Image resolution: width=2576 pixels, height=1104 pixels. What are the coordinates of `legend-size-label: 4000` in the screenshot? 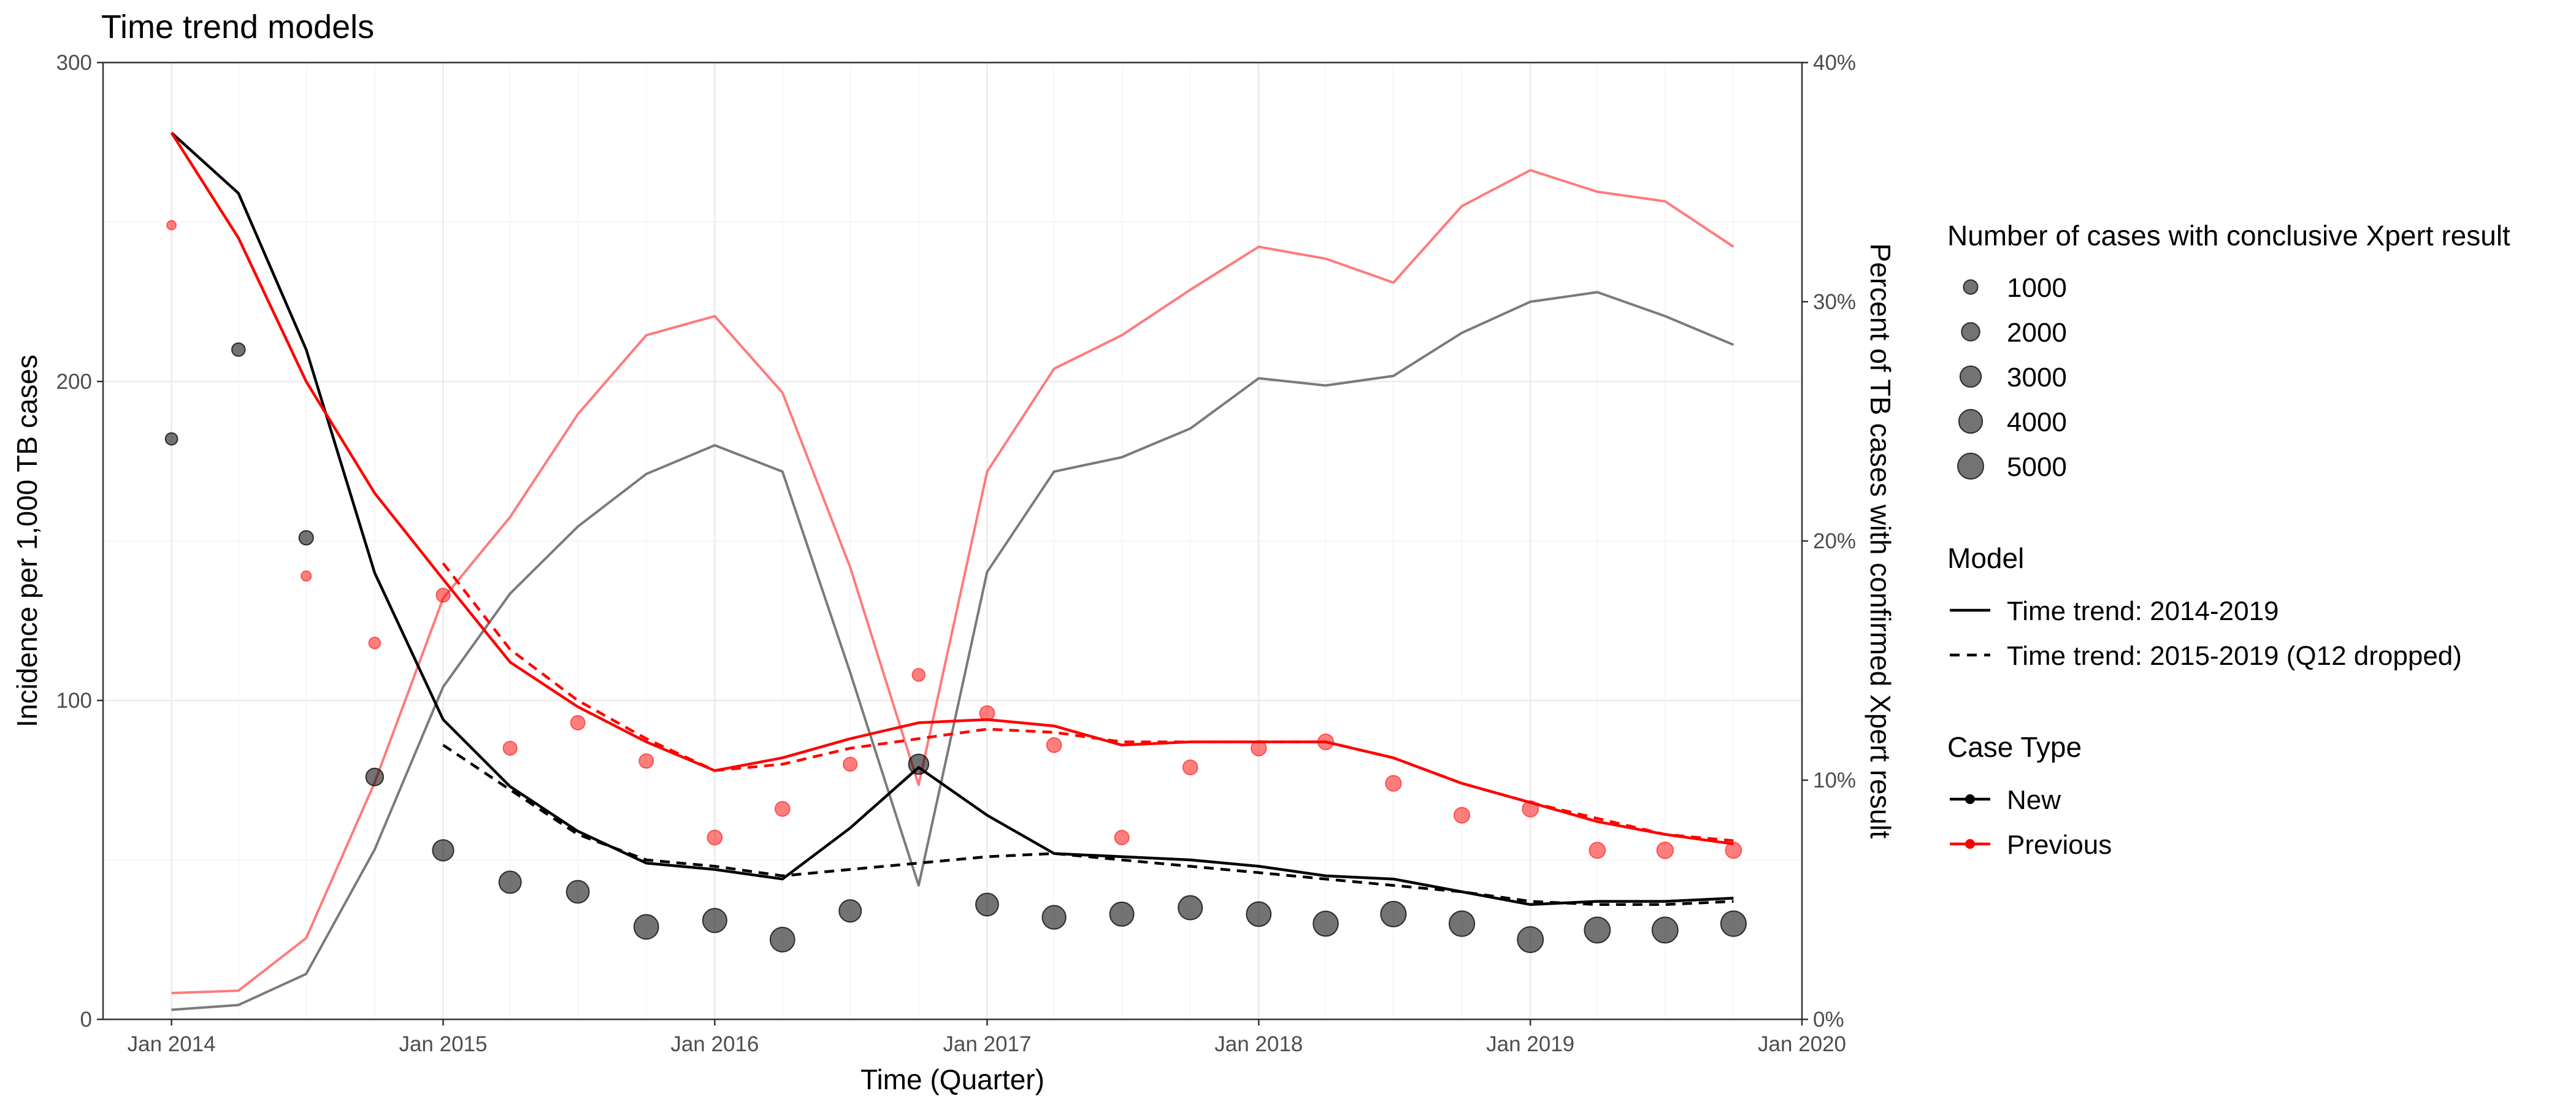 It's located at (2037, 422).